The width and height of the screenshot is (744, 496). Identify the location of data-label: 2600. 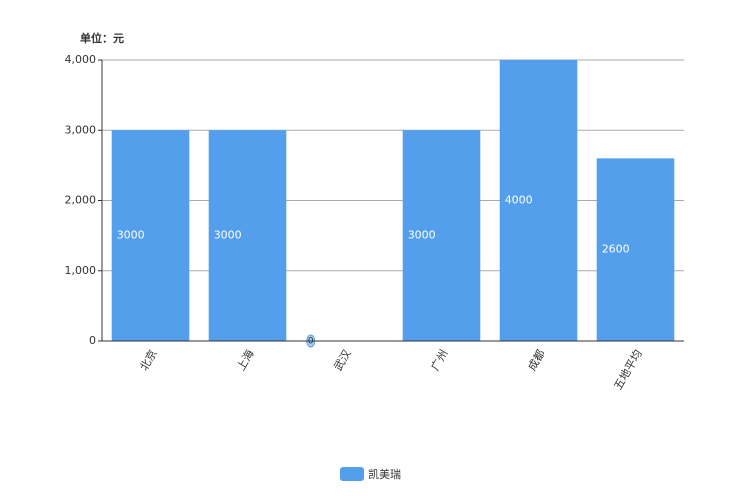
(616, 249).